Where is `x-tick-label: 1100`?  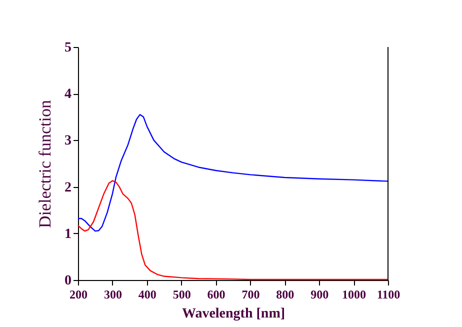 x-tick-label: 1100 is located at coordinates (388, 295).